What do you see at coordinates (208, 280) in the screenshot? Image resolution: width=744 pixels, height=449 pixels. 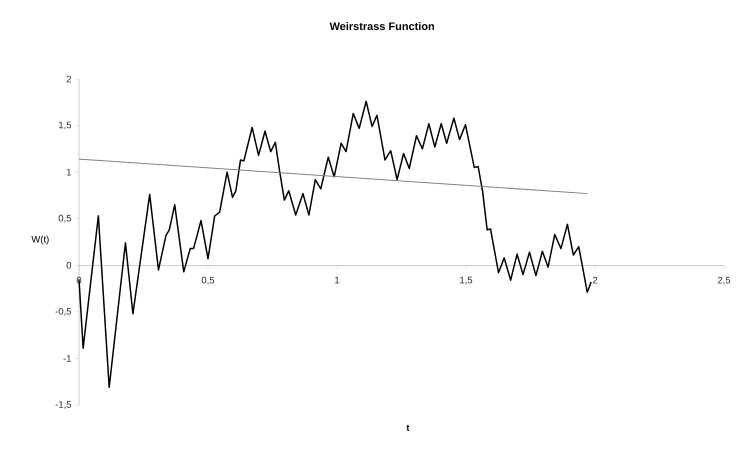 I see `x-tick-label: 0,5` at bounding box center [208, 280].